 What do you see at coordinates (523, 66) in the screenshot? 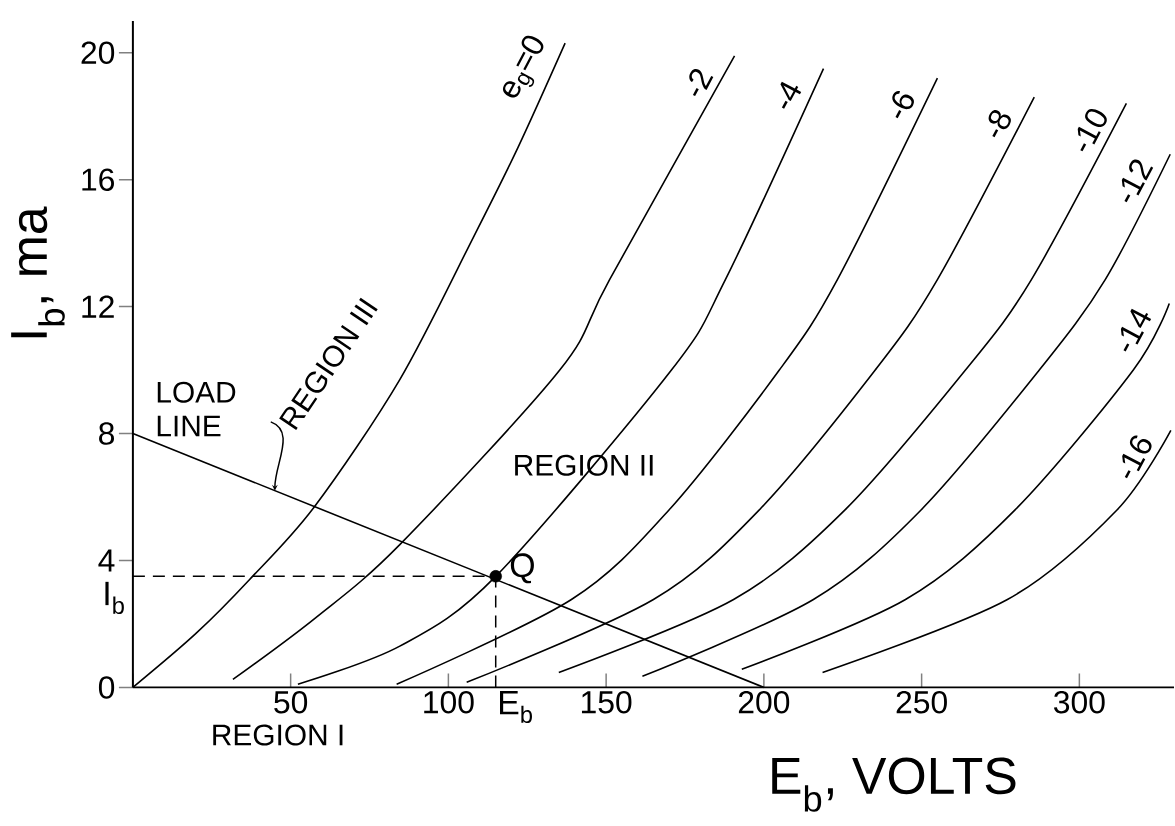
I see `text: e$_{g}$=0` at bounding box center [523, 66].